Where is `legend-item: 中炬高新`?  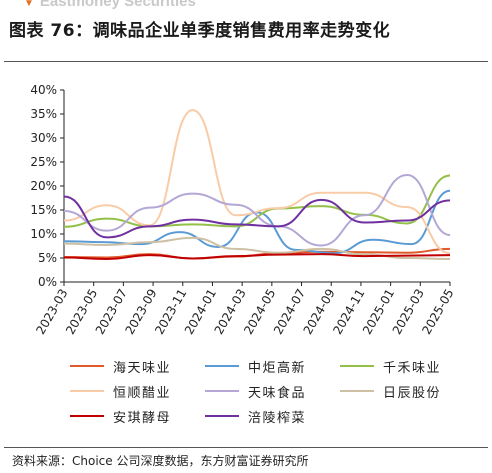 legend-item: 中炬高新 is located at coordinates (255, 366).